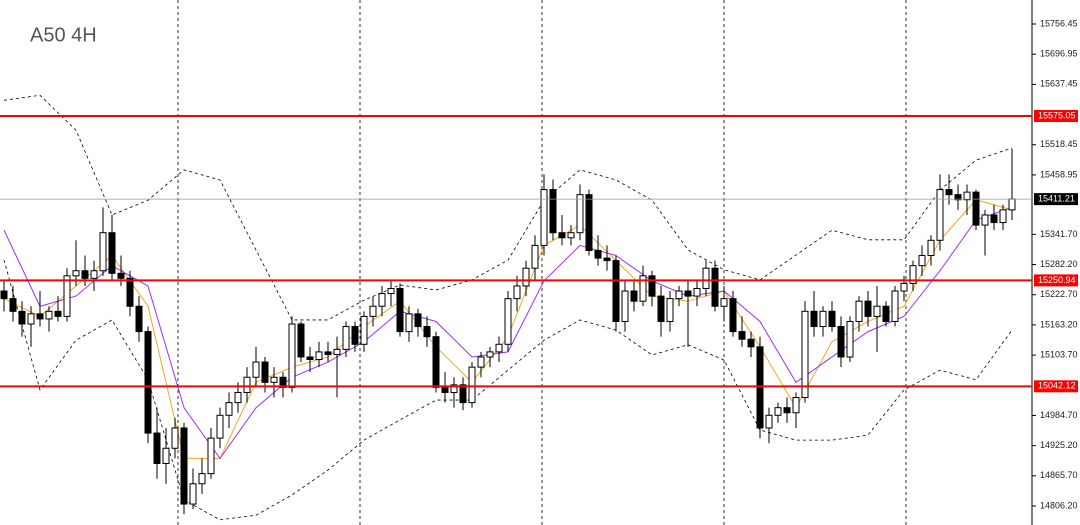 The image size is (1080, 525). What do you see at coordinates (1057, 115) in the screenshot?
I see `level-label: 15575.05` at bounding box center [1057, 115].